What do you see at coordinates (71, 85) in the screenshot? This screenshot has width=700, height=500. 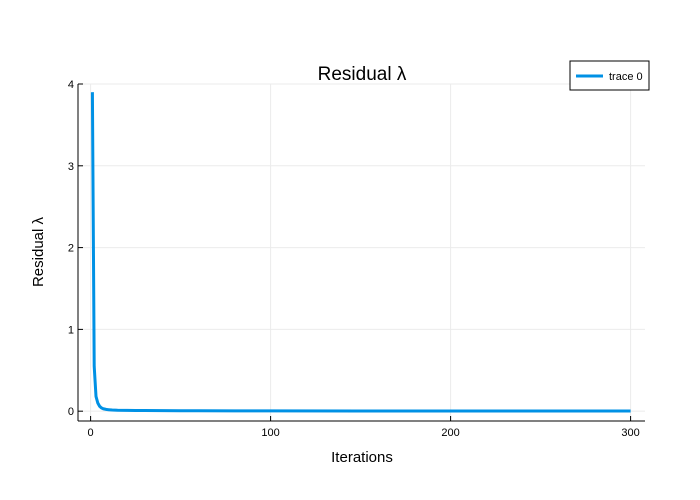 I see `y-tick-label: 4` at bounding box center [71, 85].